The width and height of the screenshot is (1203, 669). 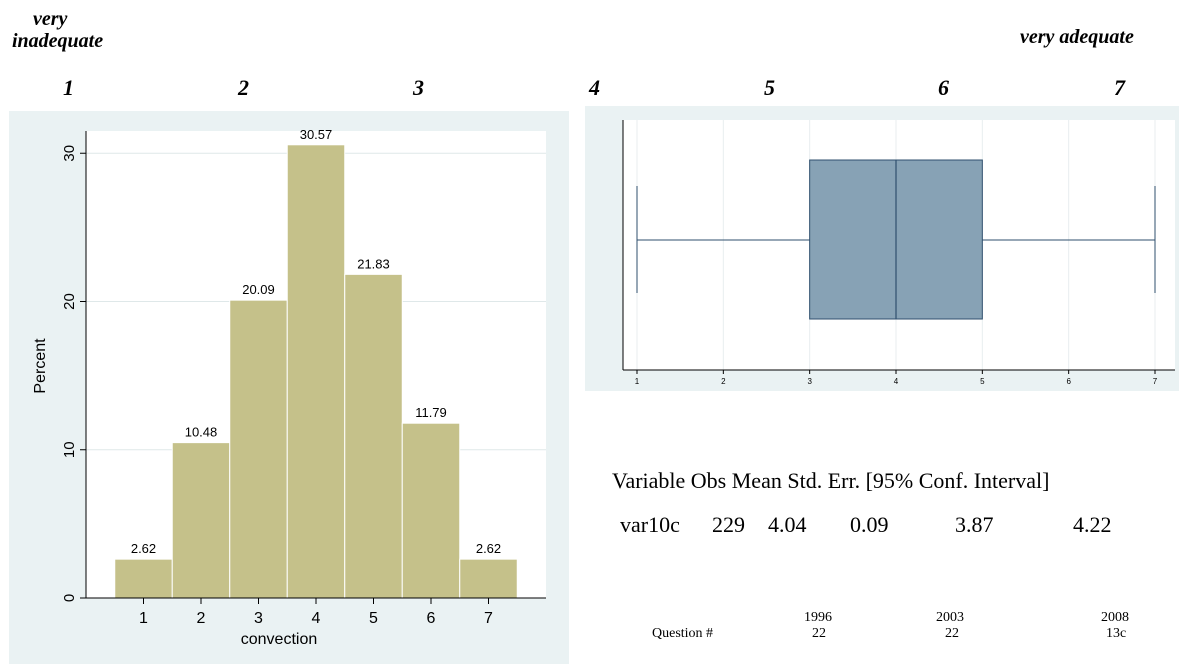 What do you see at coordinates (756, 480) in the screenshot?
I see `stats-header-mean: Mean` at bounding box center [756, 480].